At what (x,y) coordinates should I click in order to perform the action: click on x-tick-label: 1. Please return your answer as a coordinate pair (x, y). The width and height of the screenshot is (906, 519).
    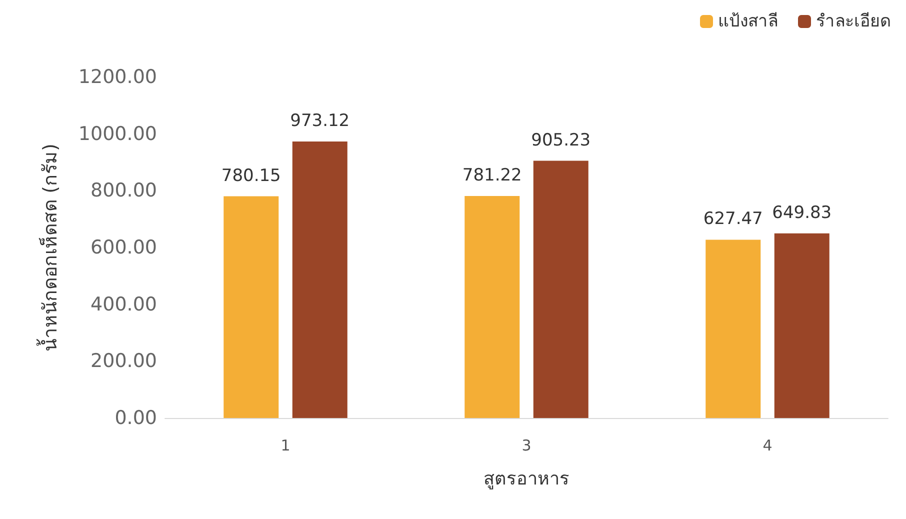
    Looking at the image, I should click on (285, 445).